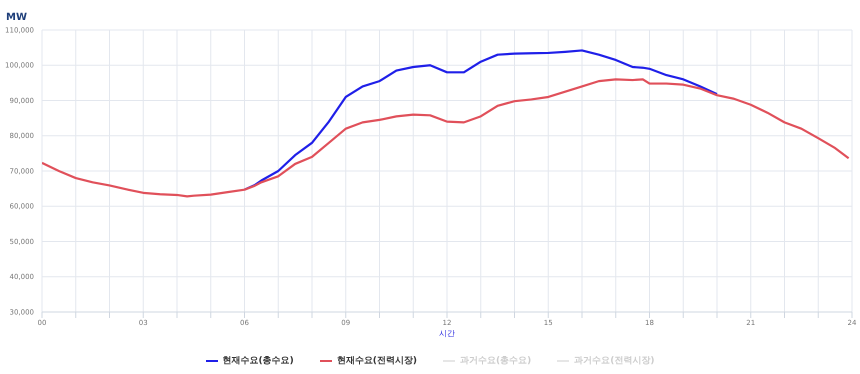 This screenshot has height=374, width=860. I want to click on legend-label: 현재수요(총수요), so click(258, 361).